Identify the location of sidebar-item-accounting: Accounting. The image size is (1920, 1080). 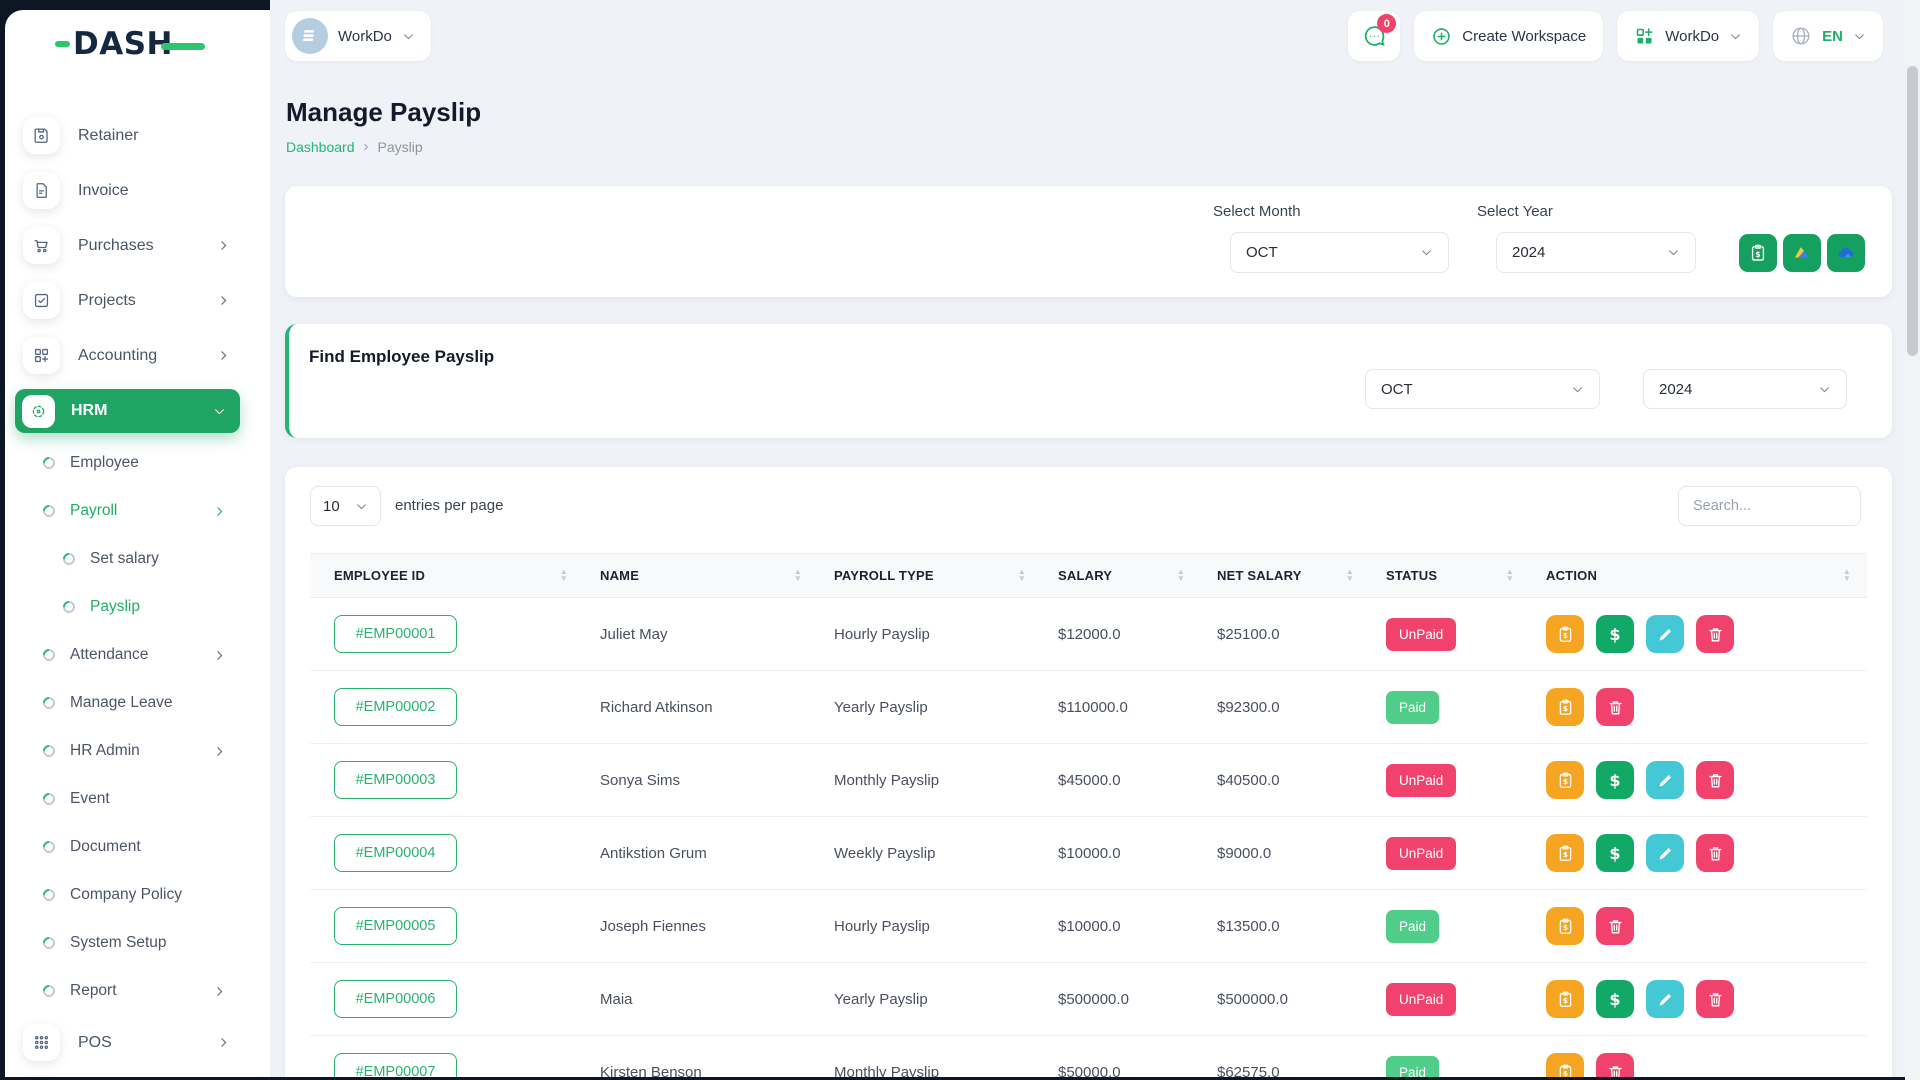
(137, 355).